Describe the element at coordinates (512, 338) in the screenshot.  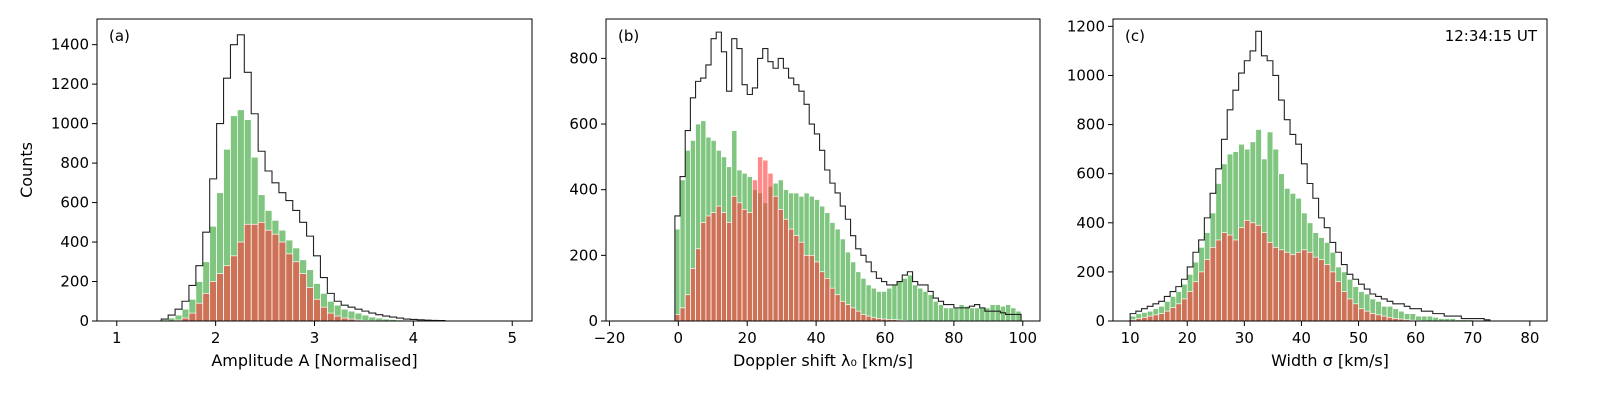
I see `x-tick-label: 5` at that location.